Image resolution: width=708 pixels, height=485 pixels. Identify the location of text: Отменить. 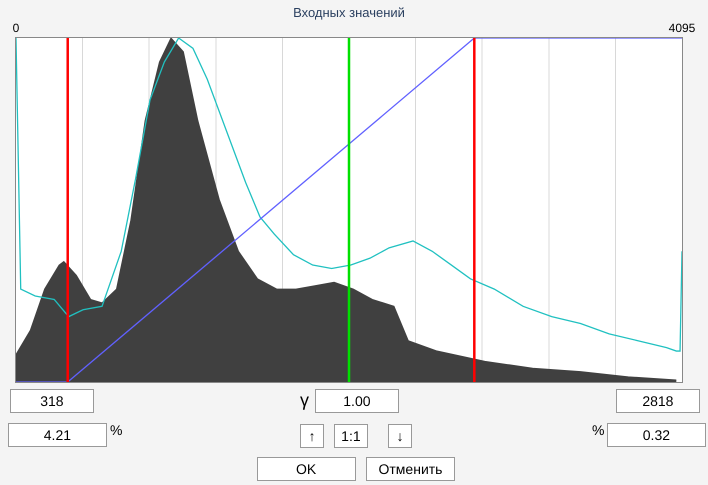
(410, 469).